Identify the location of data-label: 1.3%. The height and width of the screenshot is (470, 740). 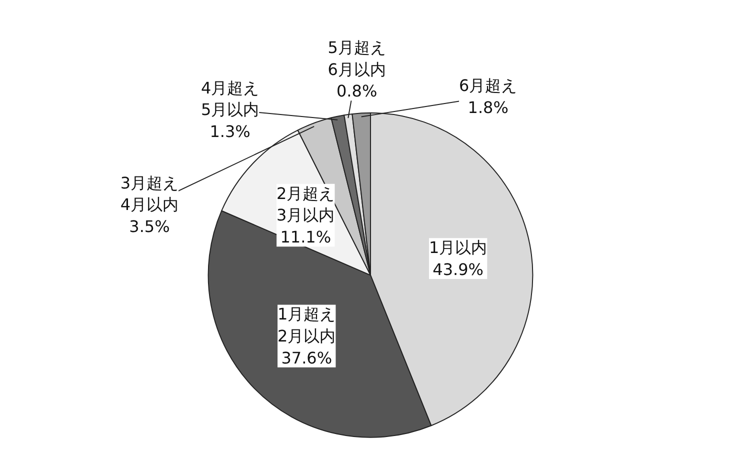
(230, 132).